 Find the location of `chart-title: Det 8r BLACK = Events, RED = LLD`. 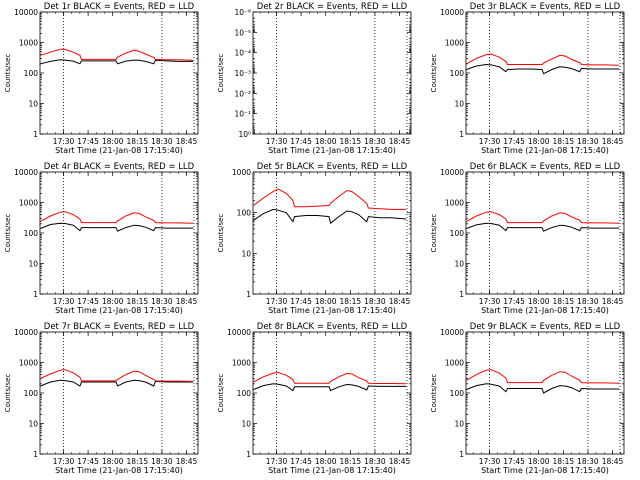

chart-title: Det 8r BLACK = Events, RED = LLD is located at coordinates (332, 327).